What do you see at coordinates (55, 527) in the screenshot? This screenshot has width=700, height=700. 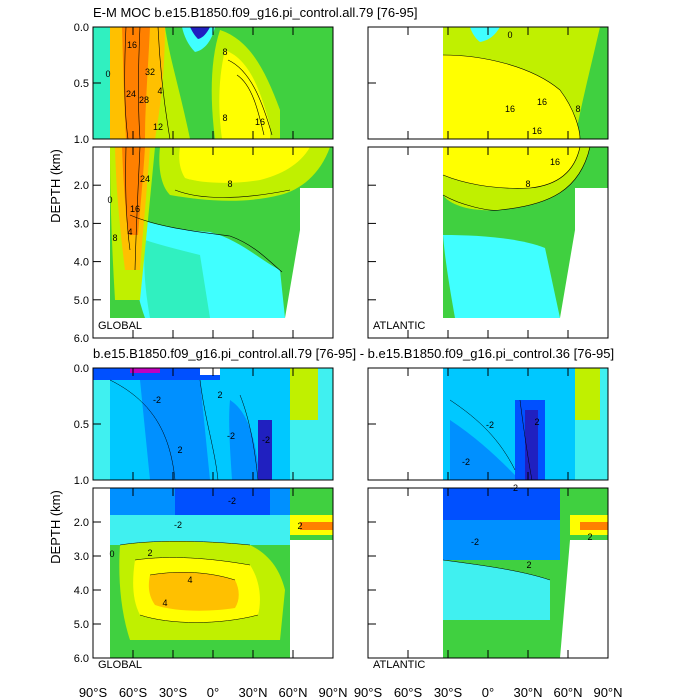 I see `bottom-ylabel: DEPTH (km)` at bounding box center [55, 527].